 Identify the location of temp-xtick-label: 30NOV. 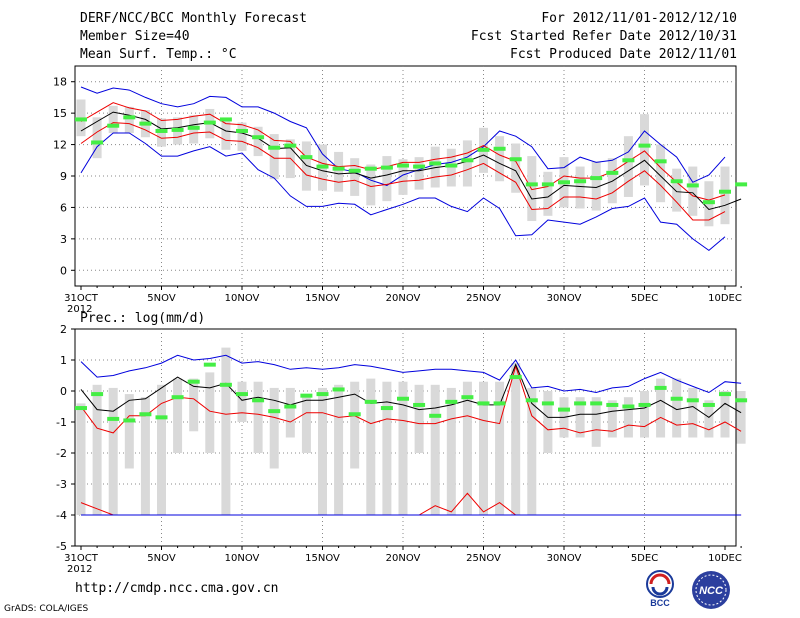
(564, 298).